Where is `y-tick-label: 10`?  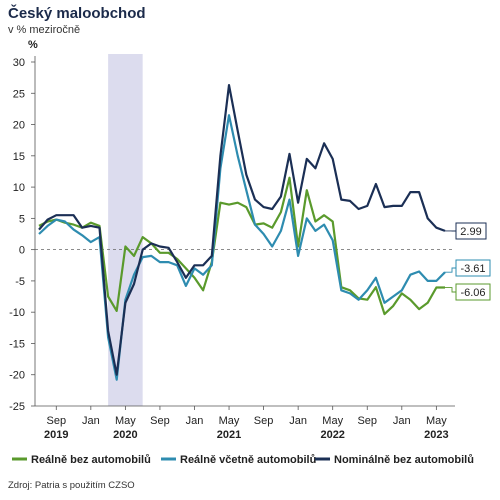 y-tick-label: 10 is located at coordinates (19, 188).